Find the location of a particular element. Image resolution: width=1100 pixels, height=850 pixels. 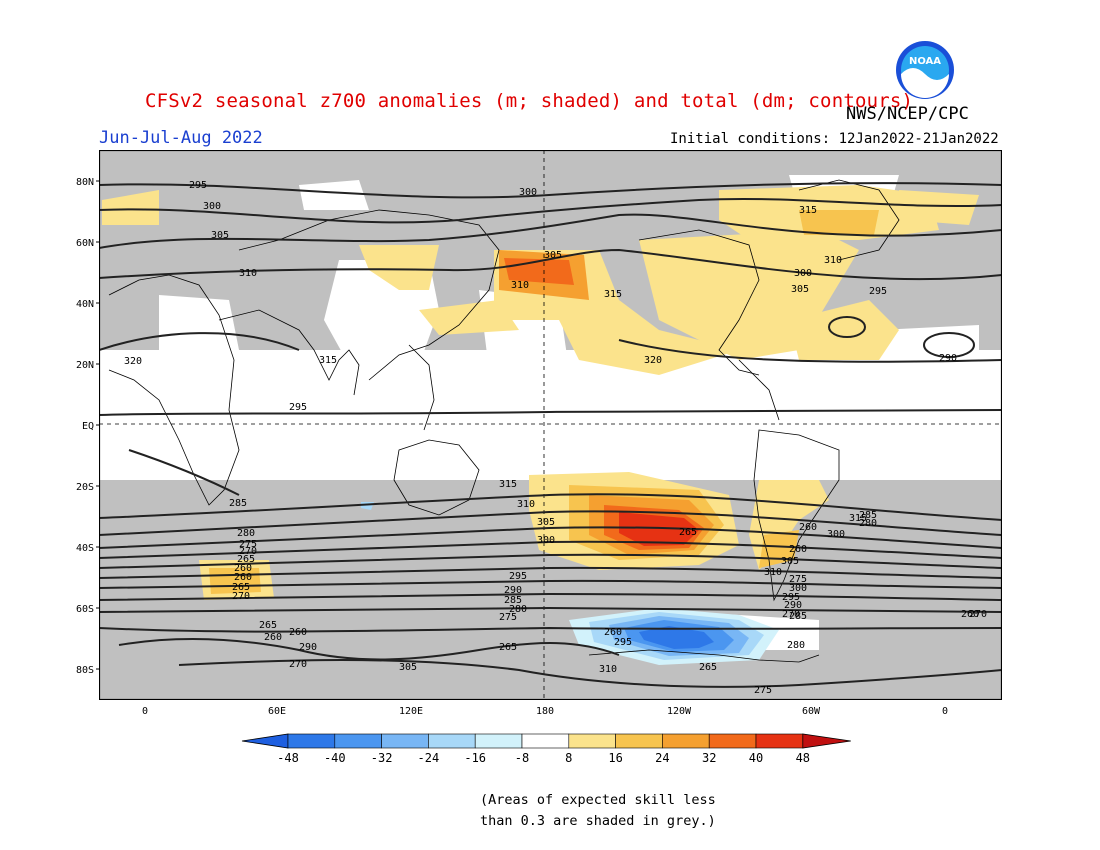

svg-text: 270 is located at coordinates (298, 664).